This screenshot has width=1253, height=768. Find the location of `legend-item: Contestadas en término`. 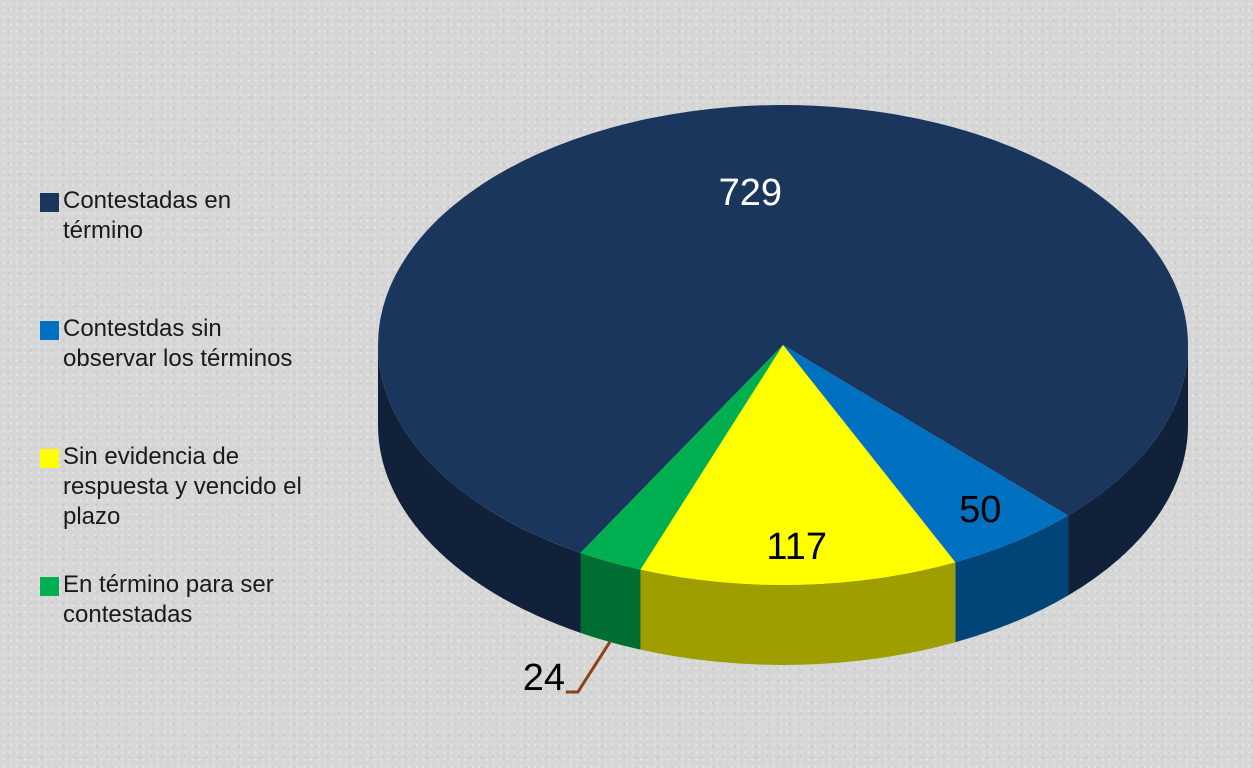

legend-item: Contestadas en término is located at coordinates (185, 250).